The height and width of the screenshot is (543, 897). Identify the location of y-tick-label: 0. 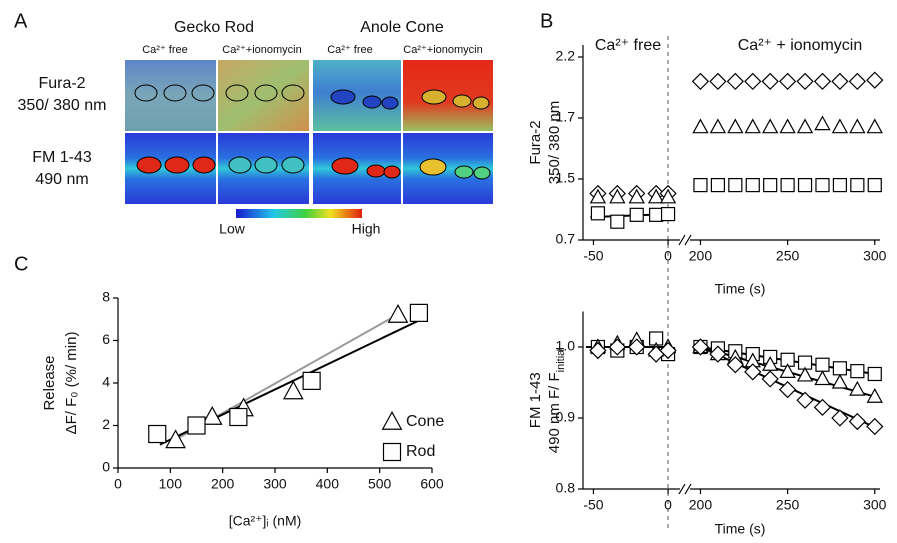
(106, 467).